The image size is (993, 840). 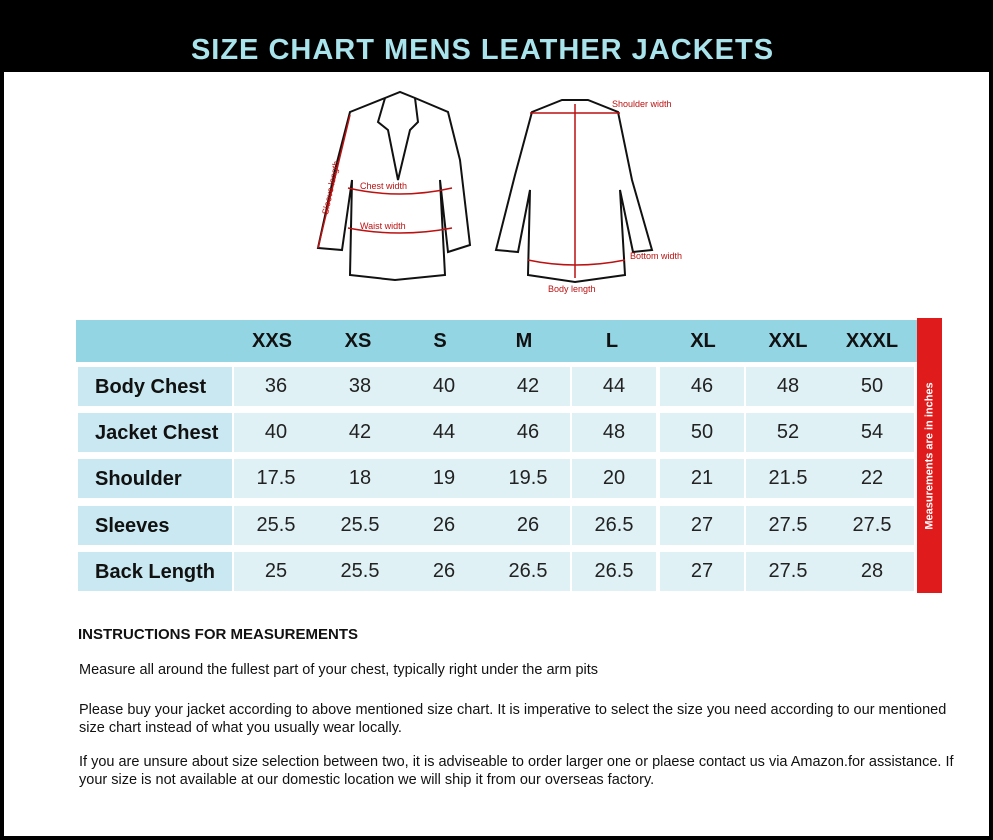 I want to click on waist-width-label: Waist width, so click(x=383, y=226).